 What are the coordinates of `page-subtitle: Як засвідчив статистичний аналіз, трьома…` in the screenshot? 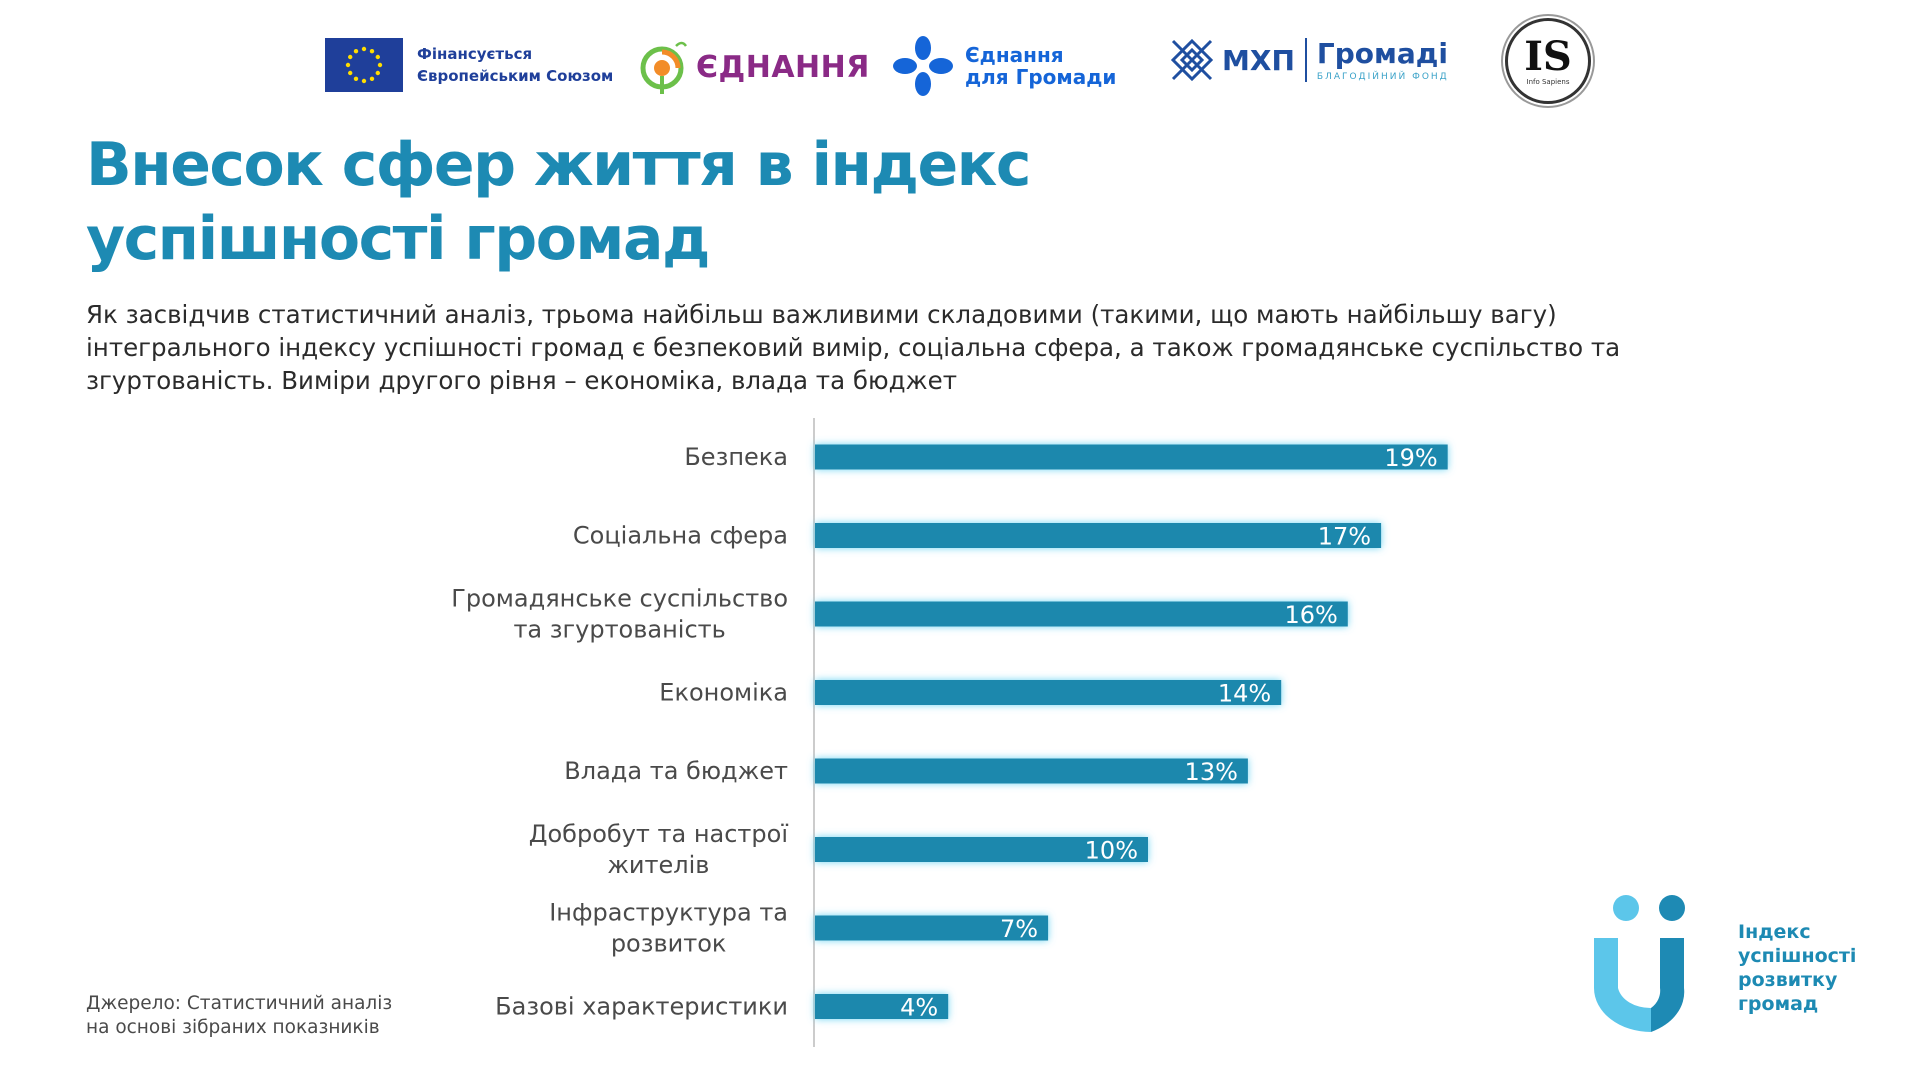 It's located at (853, 347).